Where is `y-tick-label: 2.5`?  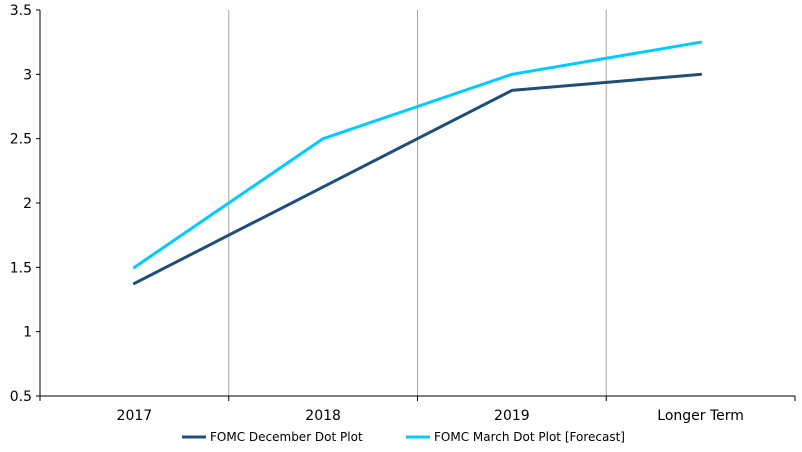
y-tick-label: 2.5 is located at coordinates (21, 140).